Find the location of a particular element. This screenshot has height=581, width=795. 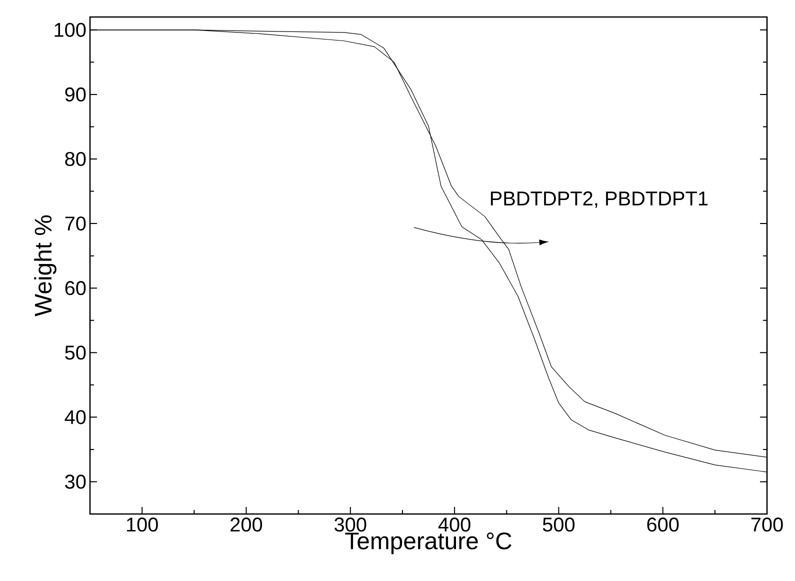

y-tick-label: 60 is located at coordinates (75, 288).